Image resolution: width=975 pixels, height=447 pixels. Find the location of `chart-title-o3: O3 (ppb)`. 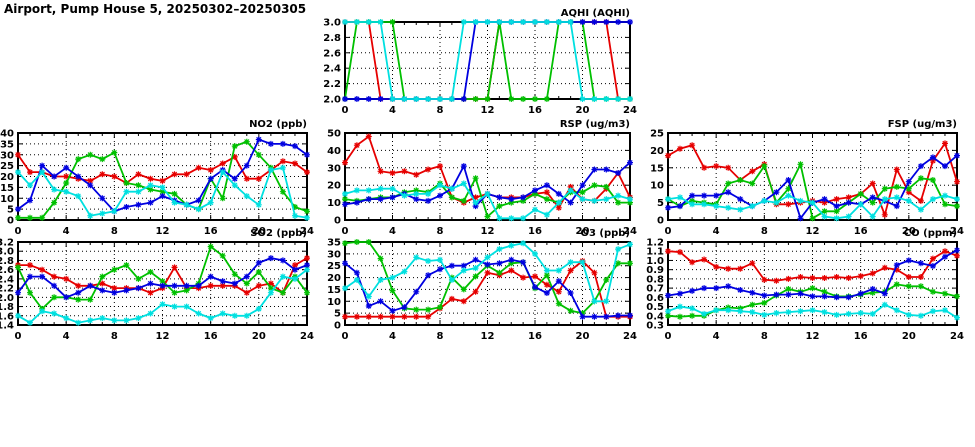

chart-title-o3: O3 (ppb) is located at coordinates (605, 233).